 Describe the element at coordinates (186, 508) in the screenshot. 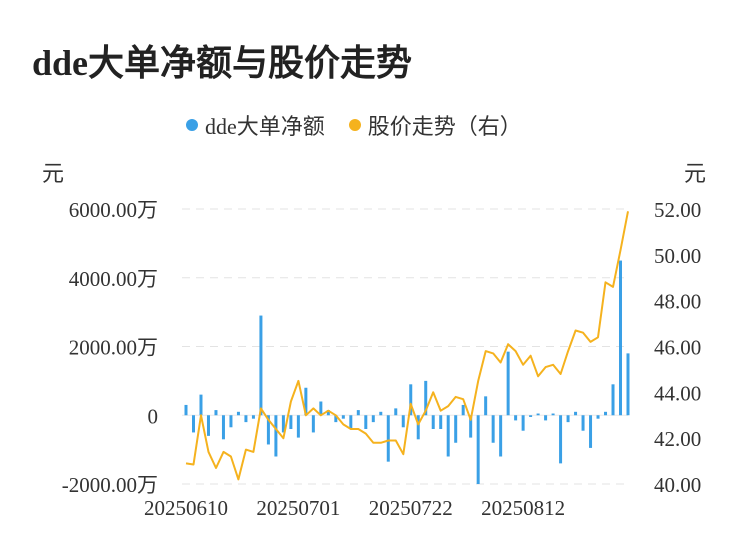

I see `x-tick-label: 20250610` at that location.